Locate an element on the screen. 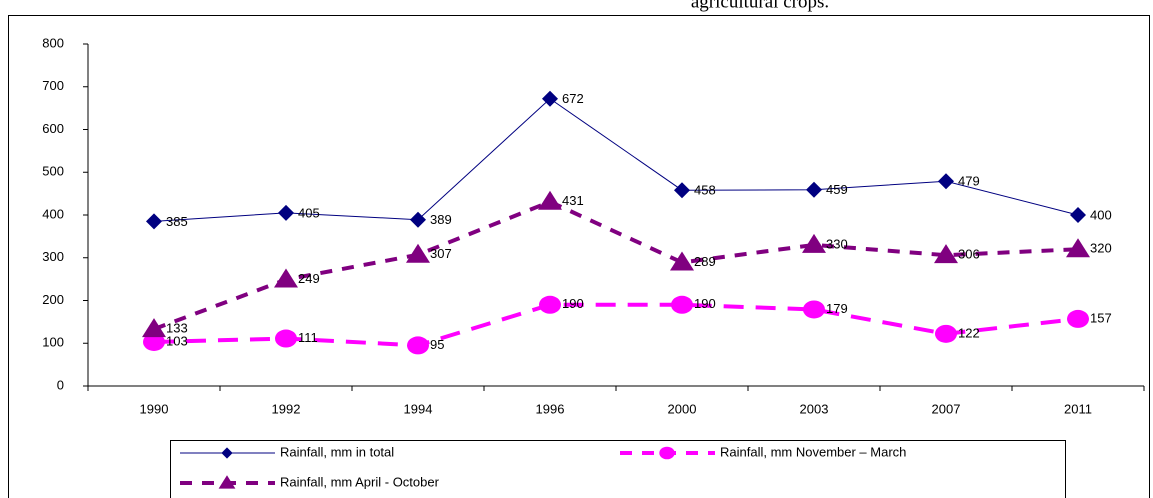  x-tick-label: 1992 is located at coordinates (286, 408).